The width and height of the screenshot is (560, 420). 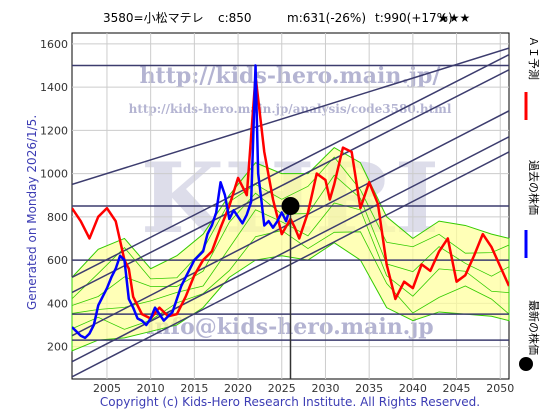 I want to click on legend-past-label: 過去の株価, so click(x=534, y=187).